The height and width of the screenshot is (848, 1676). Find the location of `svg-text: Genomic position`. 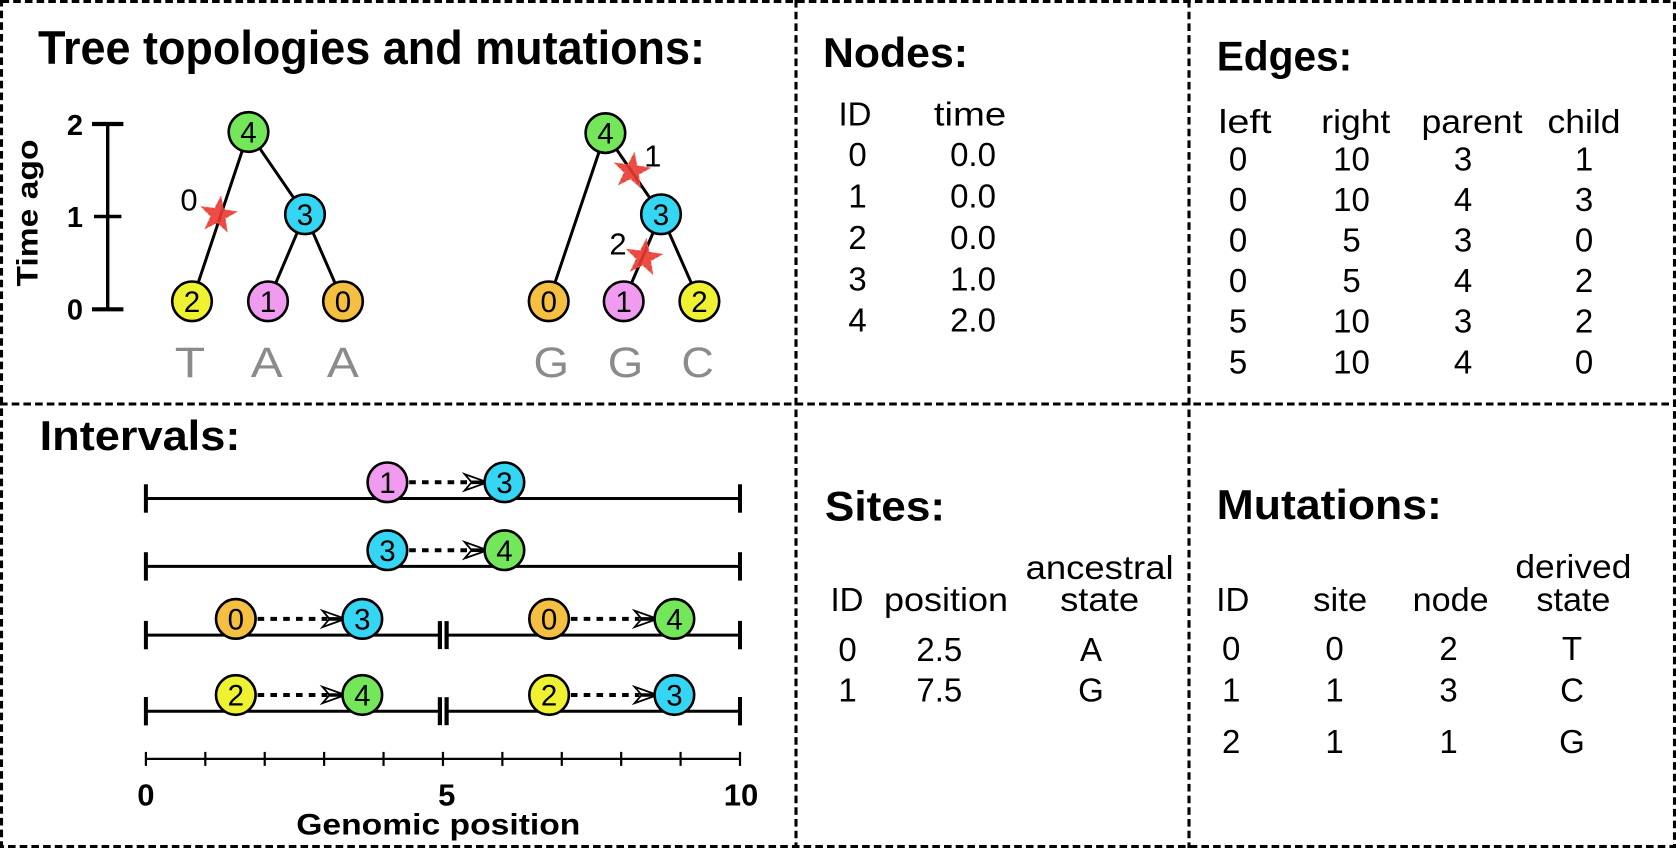

svg-text: Genomic position is located at coordinates (438, 825).